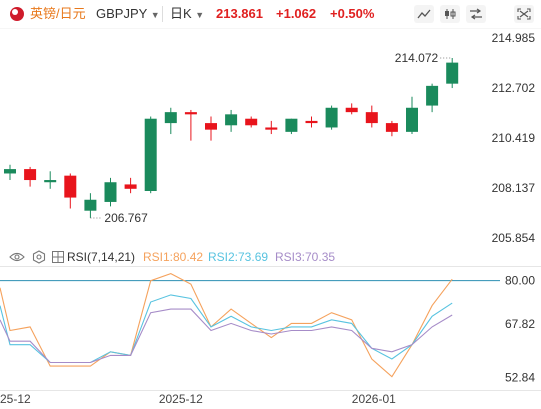 The width and height of the screenshot is (541, 409). Describe the element at coordinates (417, 58) in the screenshot. I see `high-annotation: 214.072` at that location.